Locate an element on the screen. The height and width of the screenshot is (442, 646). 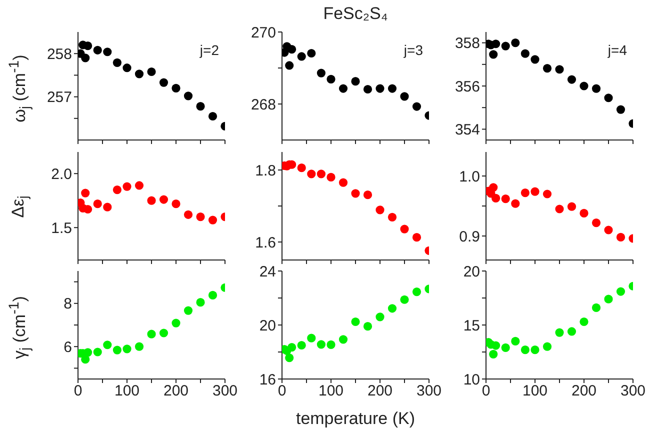
y-tick-label: 268 is located at coordinates (263, 105).